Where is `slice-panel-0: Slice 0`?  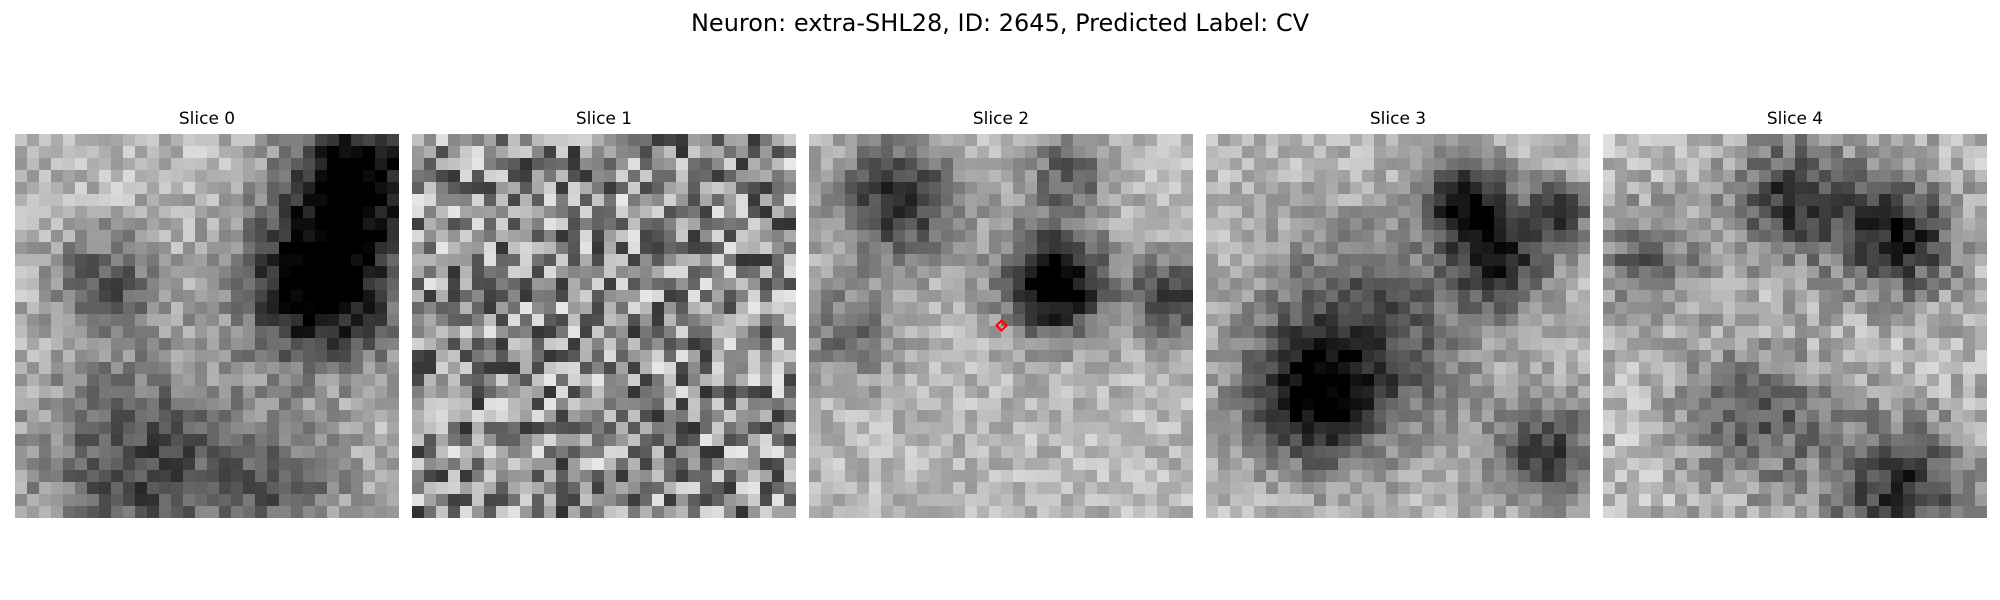 slice-panel-0: Slice 0 is located at coordinates (207, 313).